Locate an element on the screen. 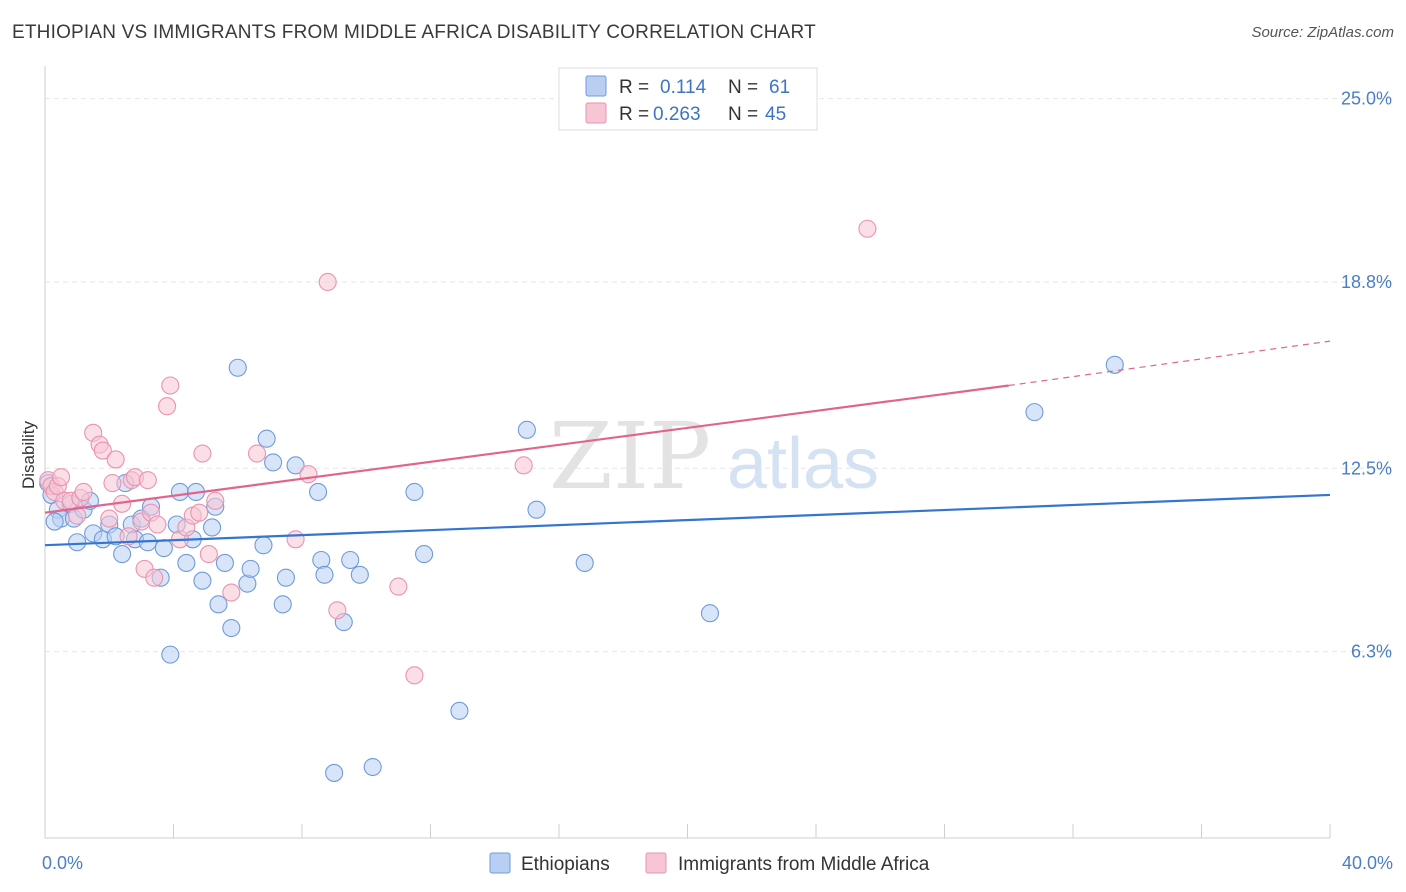 The image size is (1406, 892). bottom-legend: Ethiopians Immigrants from Middle Africa is located at coordinates (709, 863).